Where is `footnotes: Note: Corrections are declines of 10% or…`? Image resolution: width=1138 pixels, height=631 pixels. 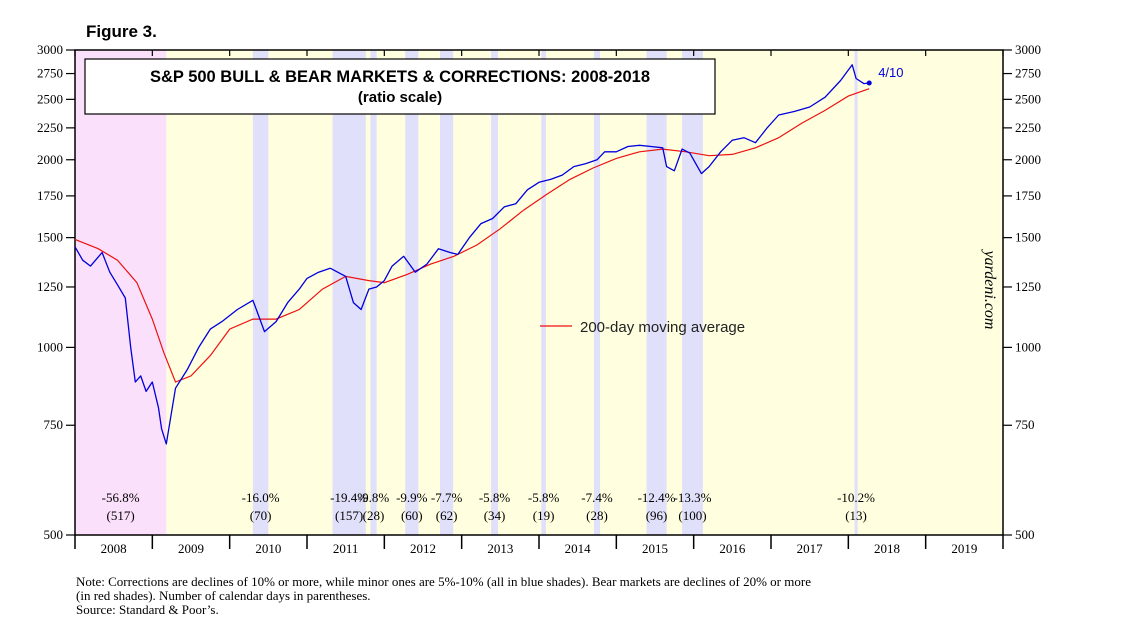 footnotes: Note: Corrections are declines of 10% or… is located at coordinates (576, 596).